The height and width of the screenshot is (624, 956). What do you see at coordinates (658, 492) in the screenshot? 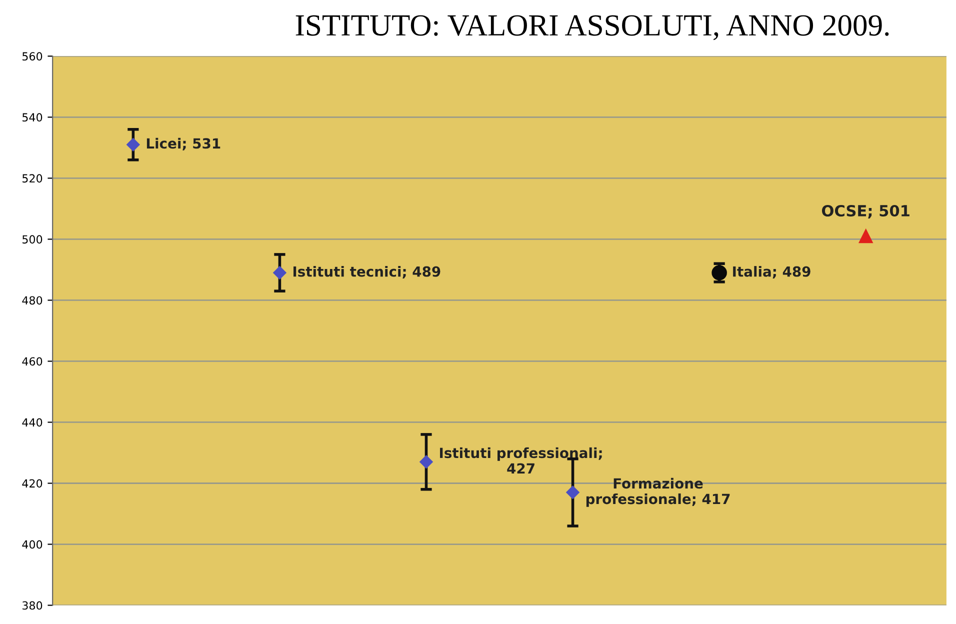
I see `data-label: Formazione professionale; 417` at bounding box center [658, 492].